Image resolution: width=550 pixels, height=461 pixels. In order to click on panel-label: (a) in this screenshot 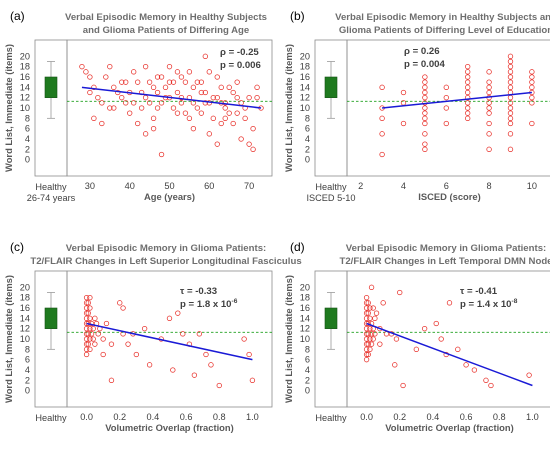, I will do `click(17, 16)`.